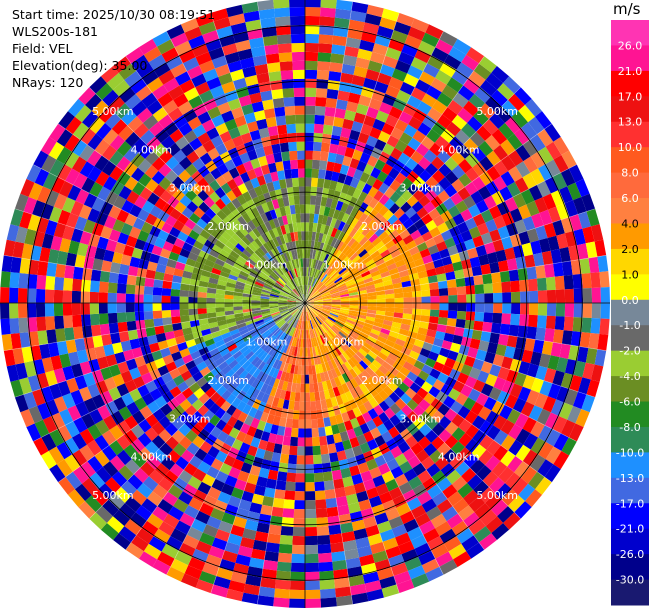 This screenshot has height=610, width=650. What do you see at coordinates (630, 529) in the screenshot?
I see `colorbar-tick-label: -21.0` at bounding box center [630, 529].